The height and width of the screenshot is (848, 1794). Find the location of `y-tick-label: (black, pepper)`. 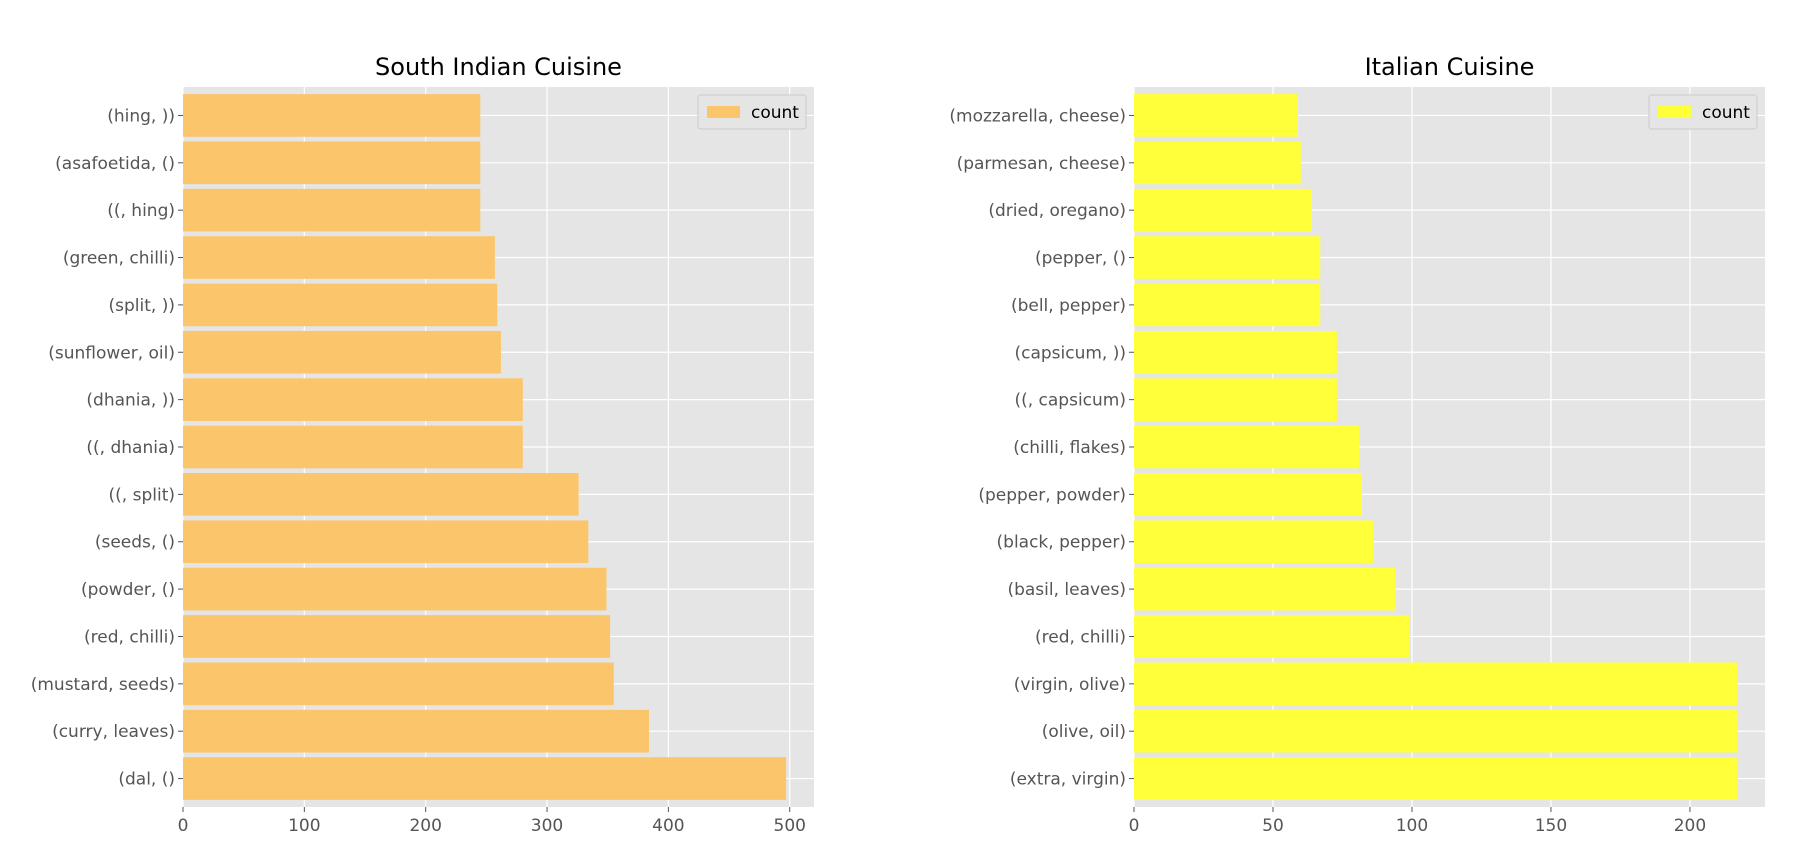

y-tick-label: (black, pepper) is located at coordinates (1061, 543).